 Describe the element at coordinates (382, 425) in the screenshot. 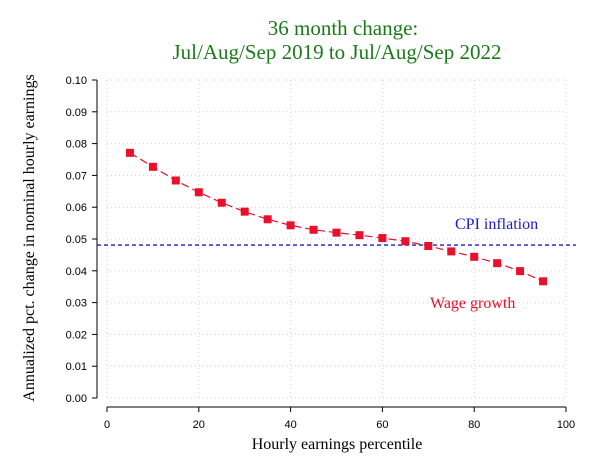

I see `x-tick-label: 60` at that location.